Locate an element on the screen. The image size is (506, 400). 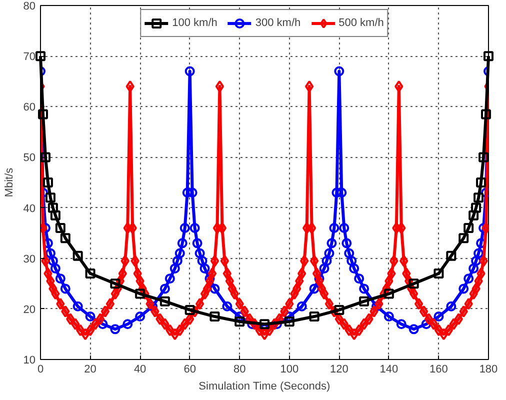
legend-label: 300 km/h is located at coordinates (278, 23).